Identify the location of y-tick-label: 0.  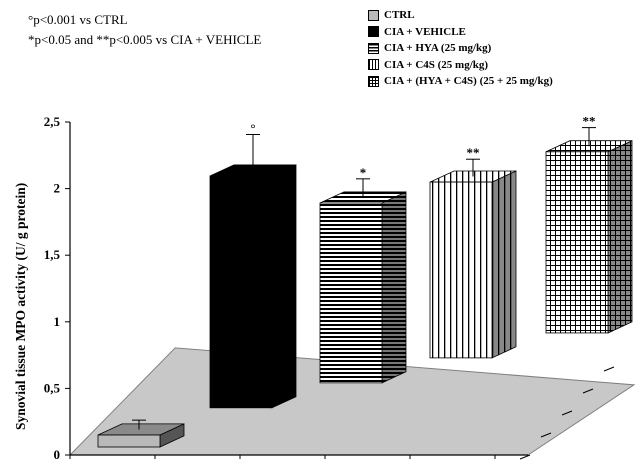
(57, 453).